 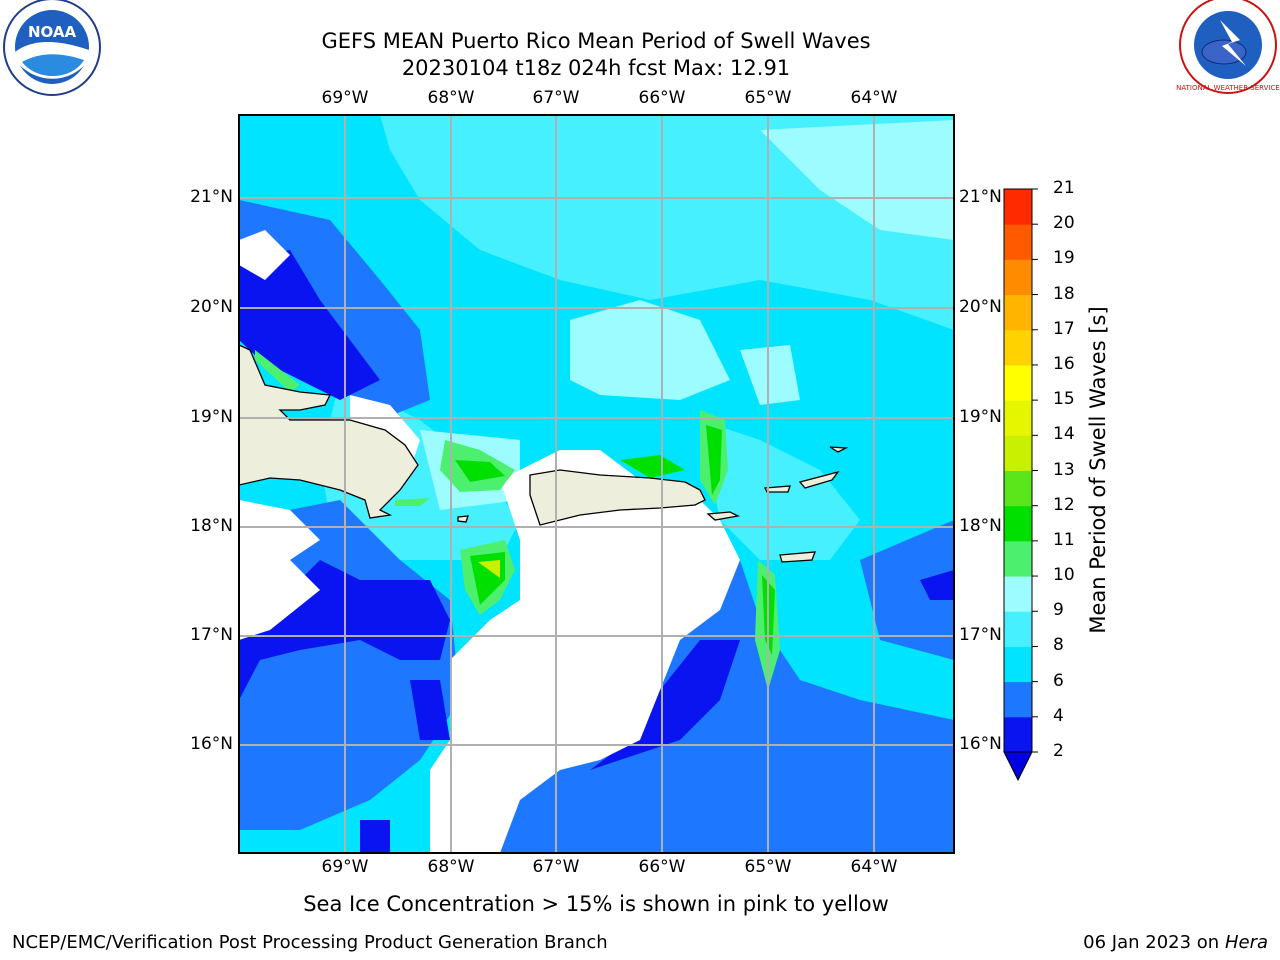 I want to click on st-croix, so click(x=797, y=557).